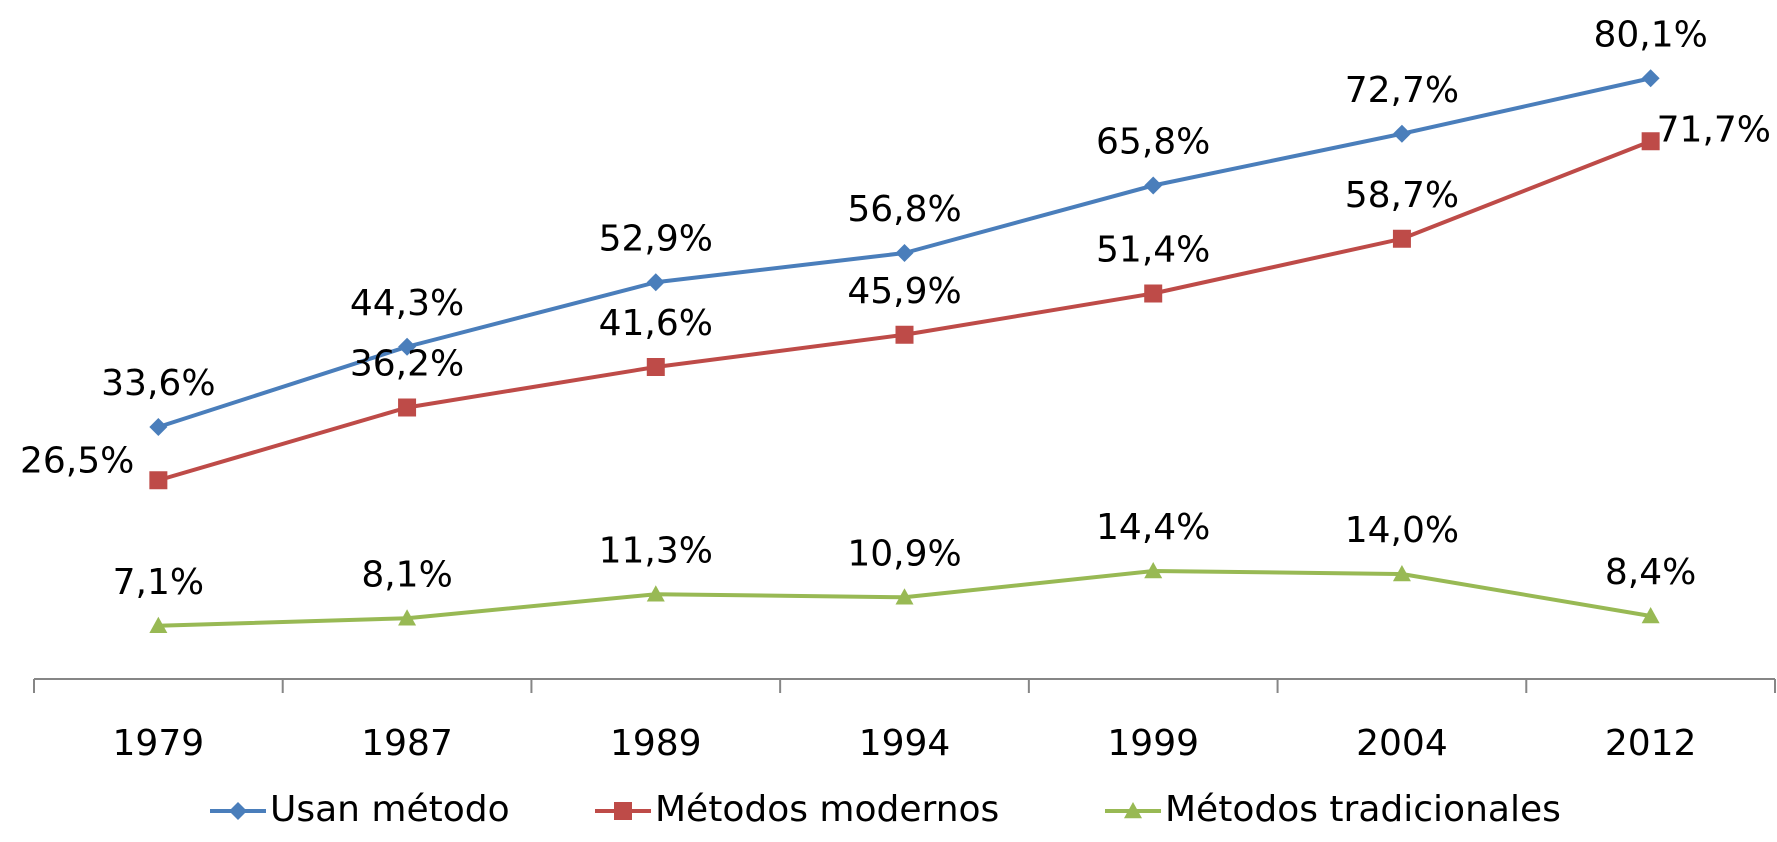  What do you see at coordinates (1402, 195) in the screenshot?
I see `data-label: 58,7%` at bounding box center [1402, 195].